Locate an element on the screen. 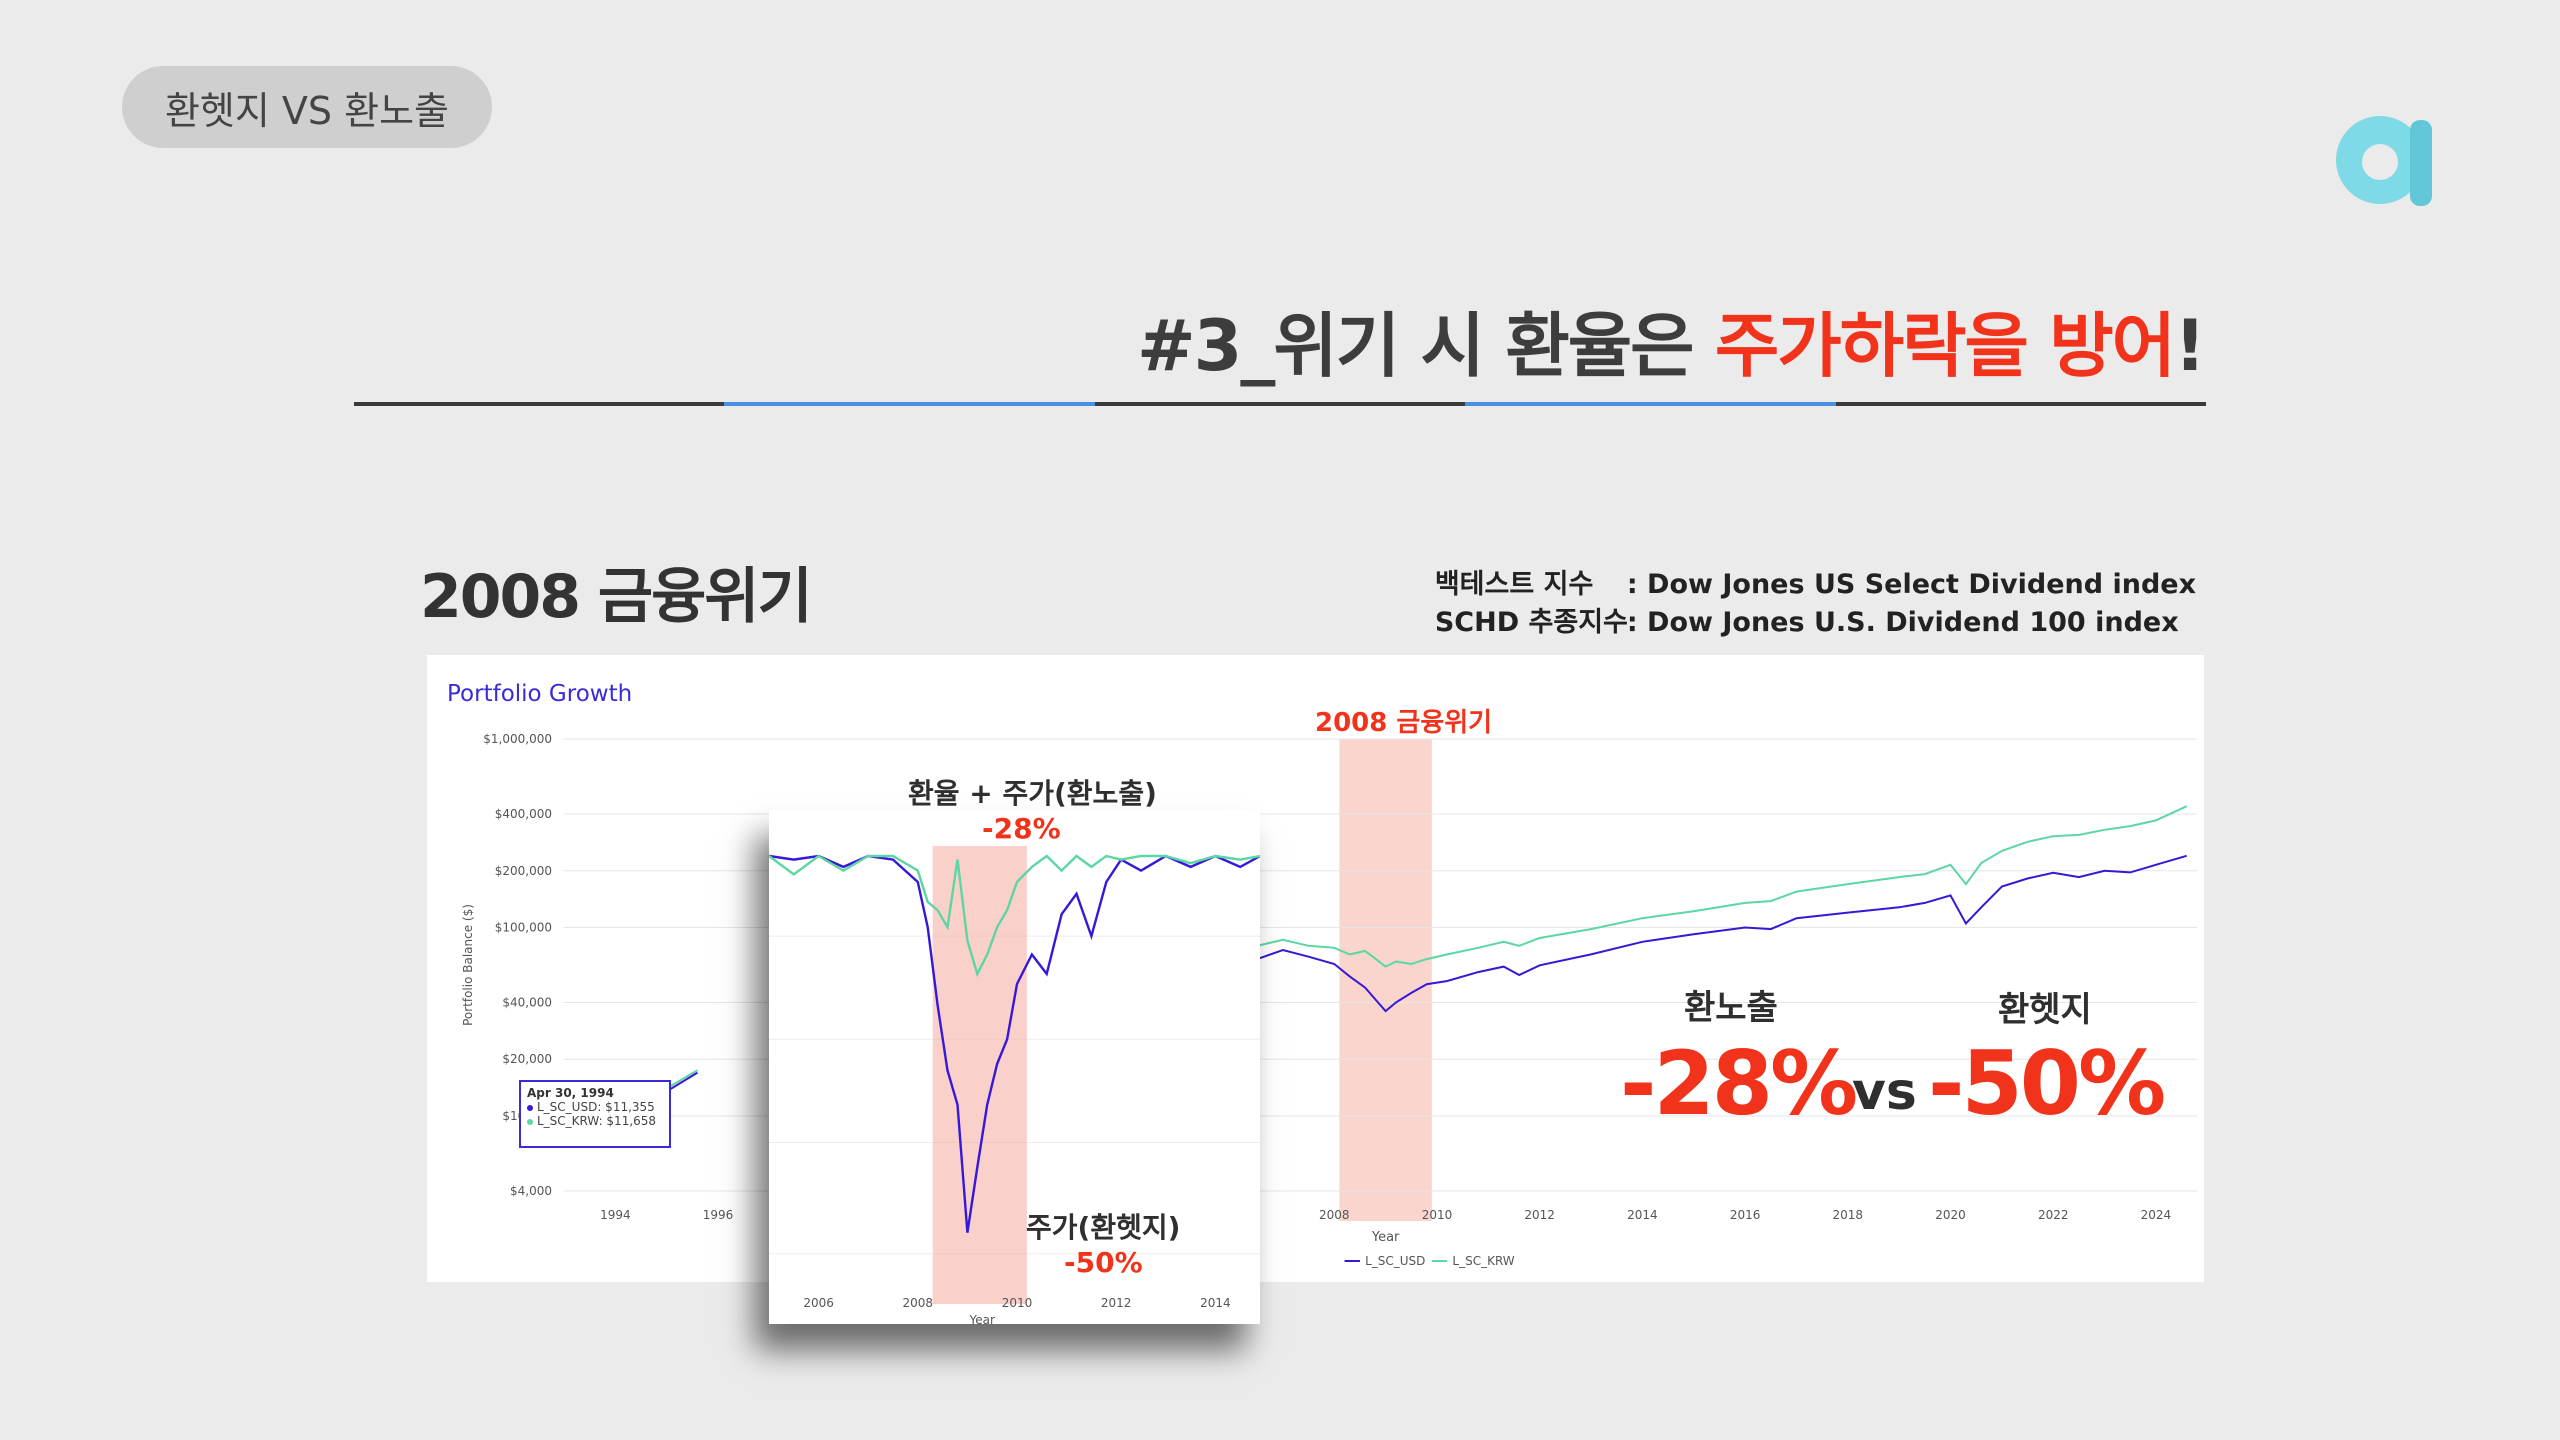  y-axis-title: Portfolio Balance ($) is located at coordinates (468, 965).